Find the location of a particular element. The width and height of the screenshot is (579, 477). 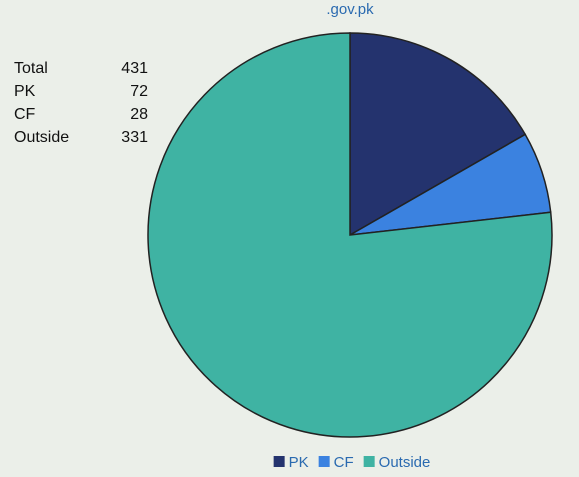

table-label: Outside is located at coordinates (41, 137).